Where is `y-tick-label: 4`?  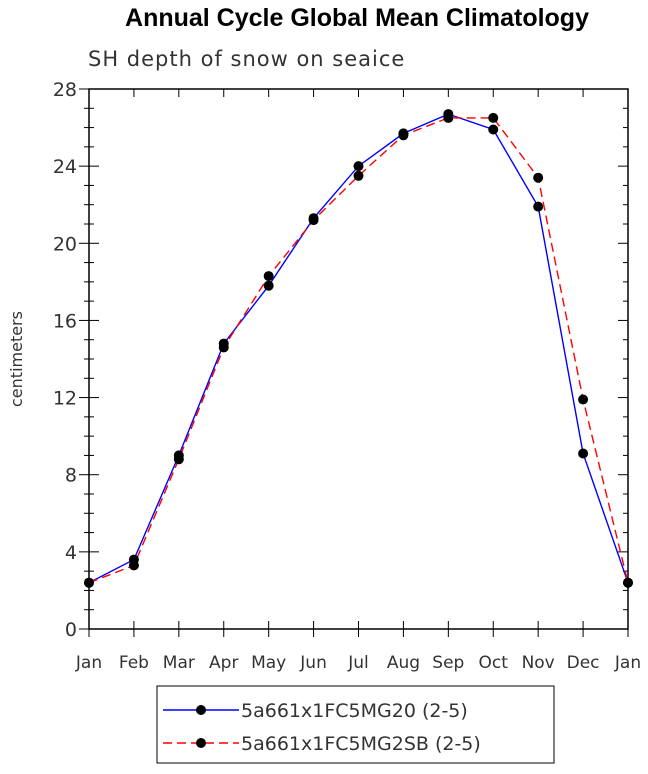 y-tick-label: 4 is located at coordinates (71, 553).